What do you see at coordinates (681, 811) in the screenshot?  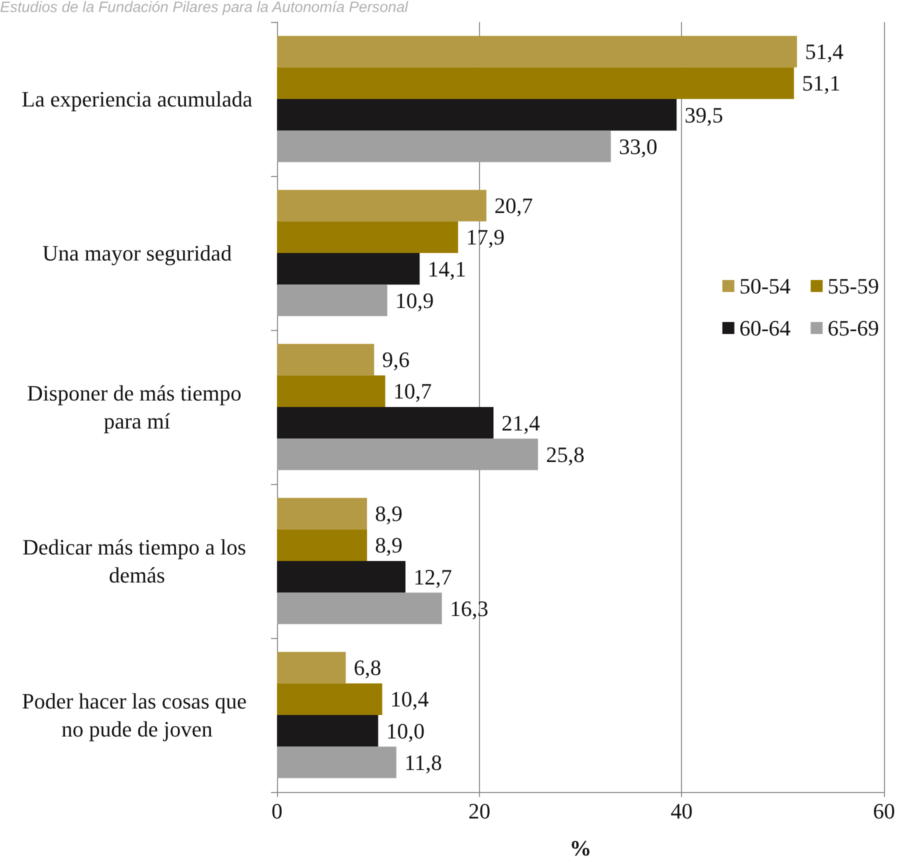 I see `x-tick-label: 40` at bounding box center [681, 811].